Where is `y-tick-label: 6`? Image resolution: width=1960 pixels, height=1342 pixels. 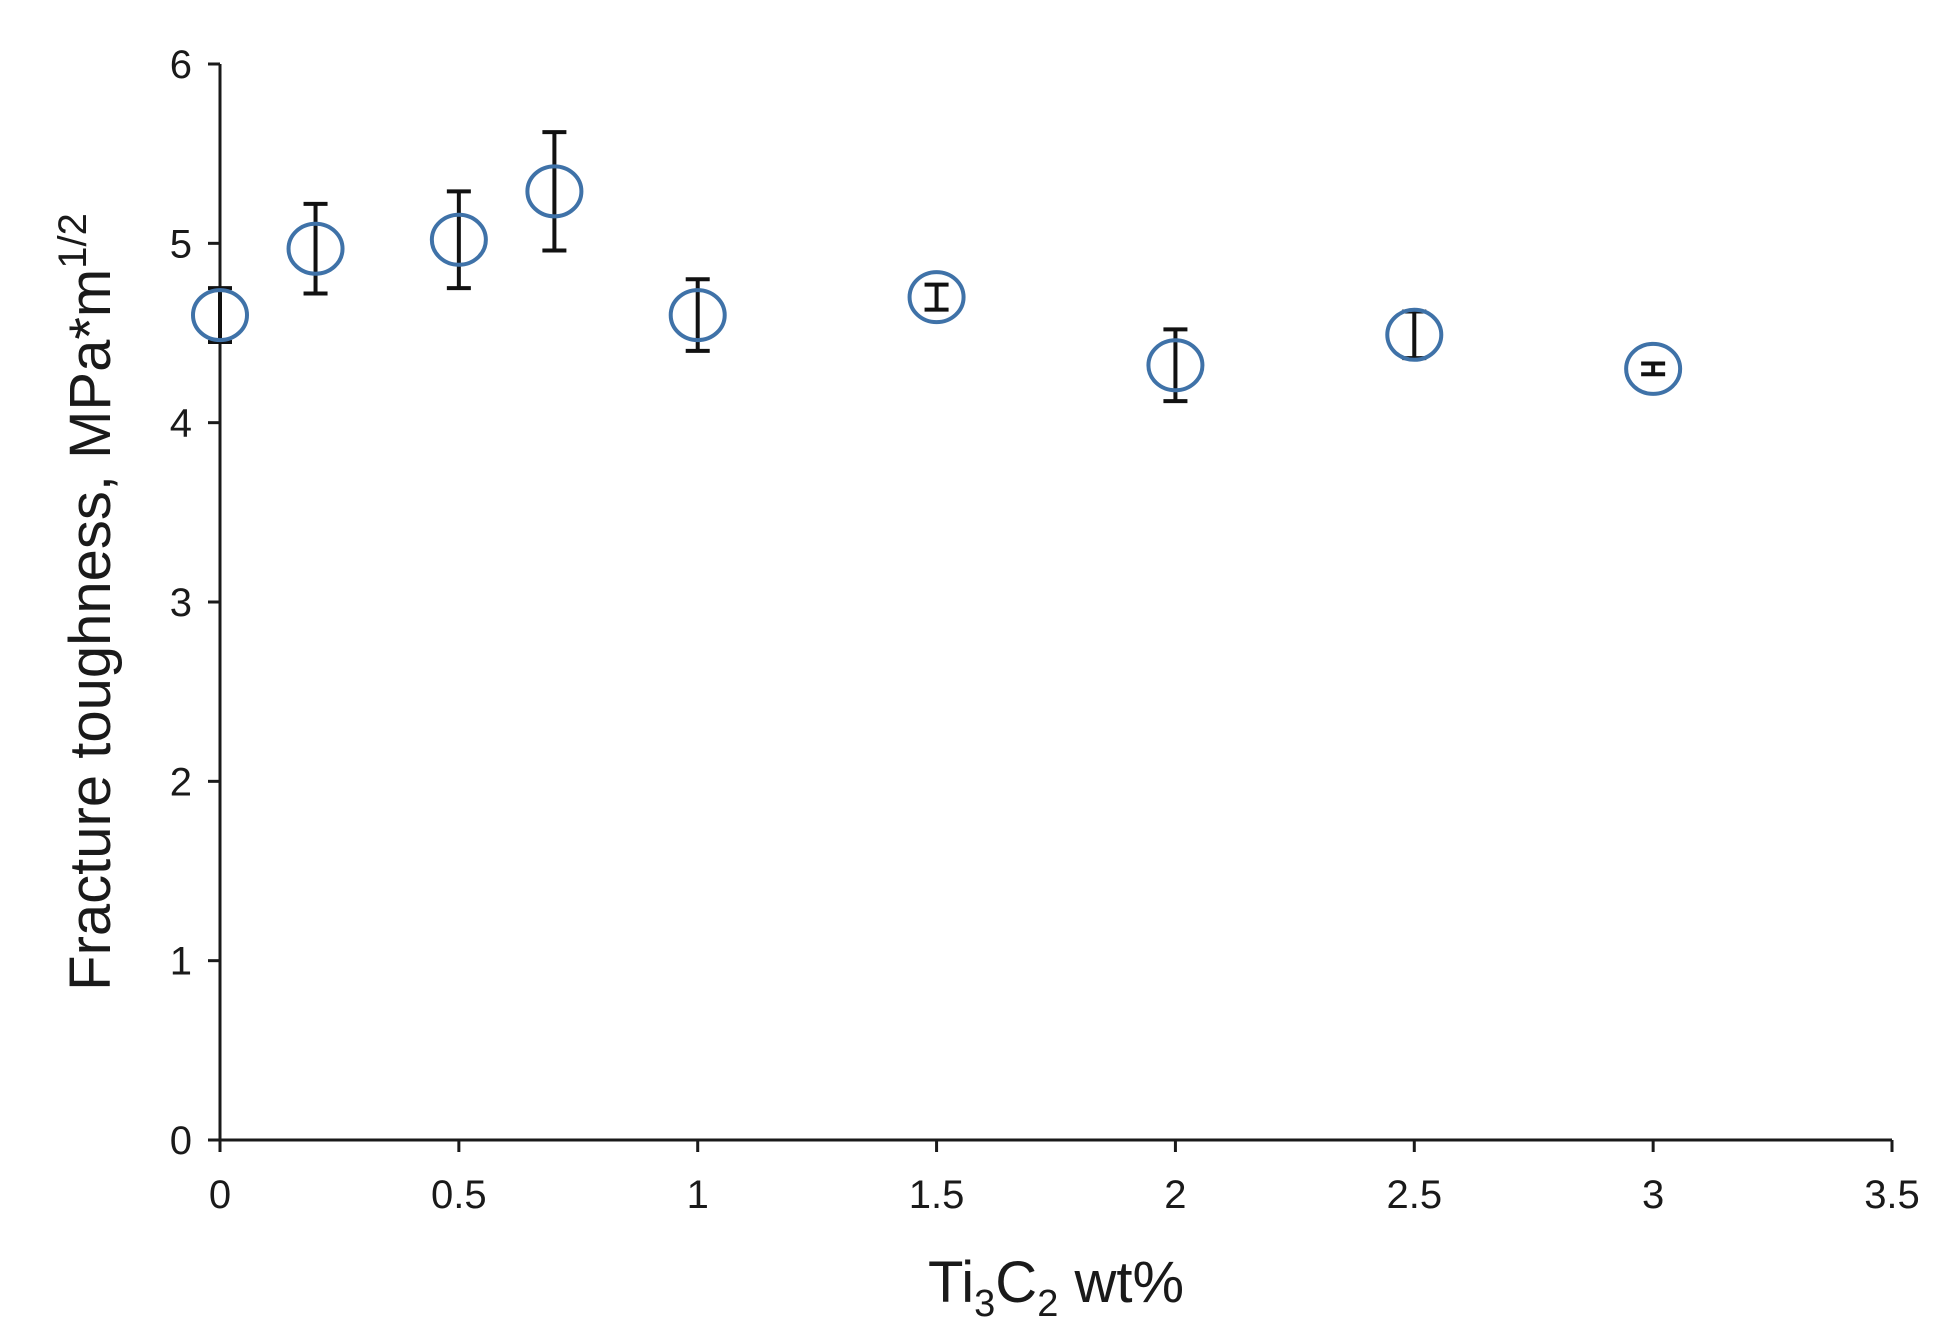
y-tick-label: 6 is located at coordinates (181, 65).